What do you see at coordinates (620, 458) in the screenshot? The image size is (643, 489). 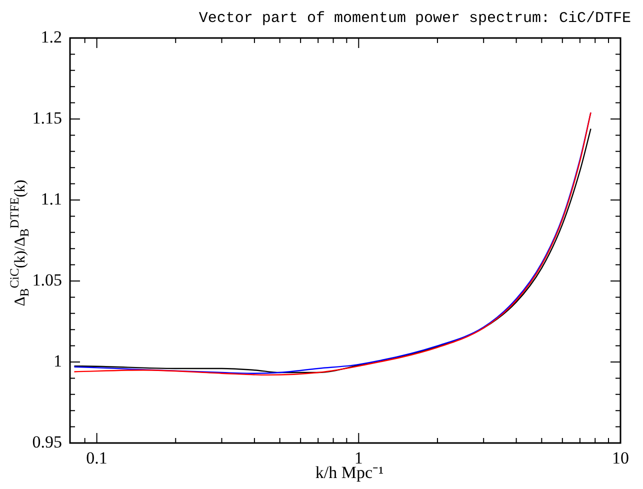 I see `x-tick-label: 10` at bounding box center [620, 458].